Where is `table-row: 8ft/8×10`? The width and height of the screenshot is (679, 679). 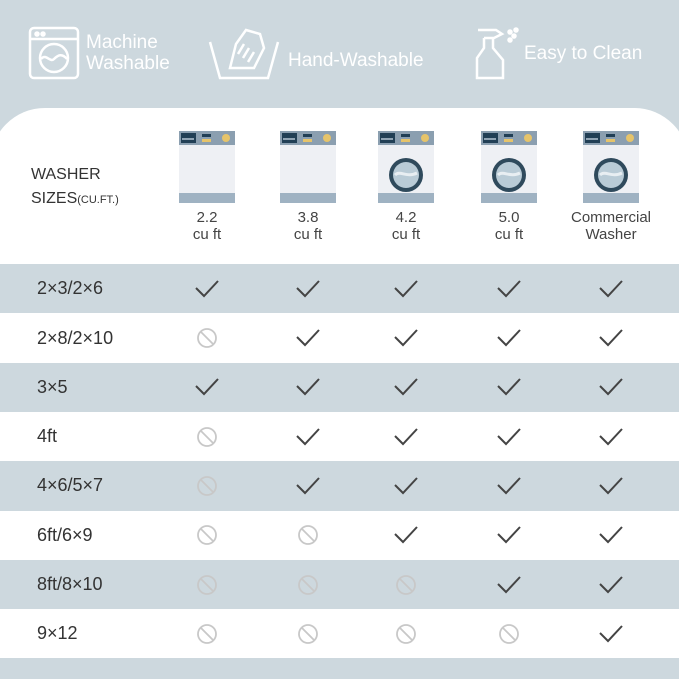 table-row: 8ft/8×10 is located at coordinates (339, 584).